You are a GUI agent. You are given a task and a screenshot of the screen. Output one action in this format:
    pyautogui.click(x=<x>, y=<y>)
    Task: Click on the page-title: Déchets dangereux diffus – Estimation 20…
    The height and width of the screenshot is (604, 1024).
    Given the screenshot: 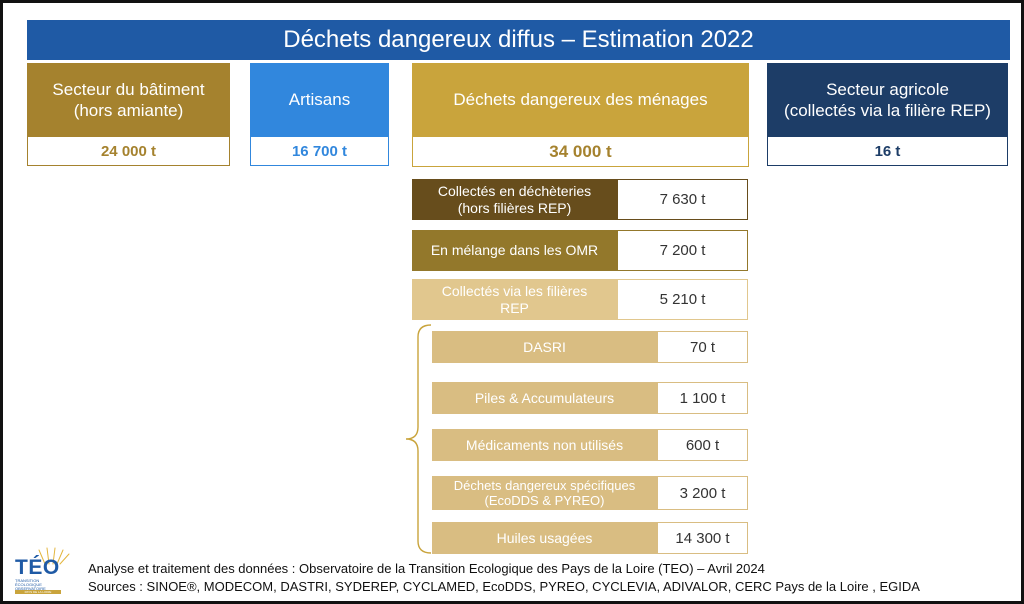 What is the action you would take?
    pyautogui.click(x=518, y=40)
    